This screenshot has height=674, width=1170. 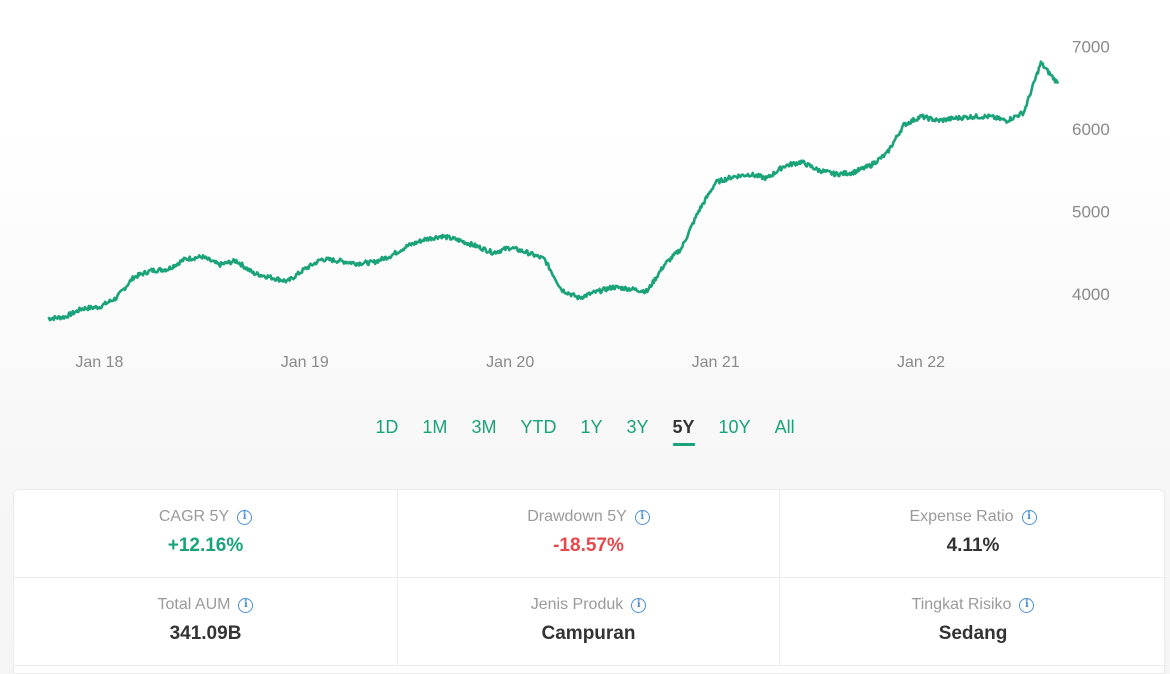 What do you see at coordinates (973, 633) in the screenshot?
I see `stat-risiko-value: Sedang` at bounding box center [973, 633].